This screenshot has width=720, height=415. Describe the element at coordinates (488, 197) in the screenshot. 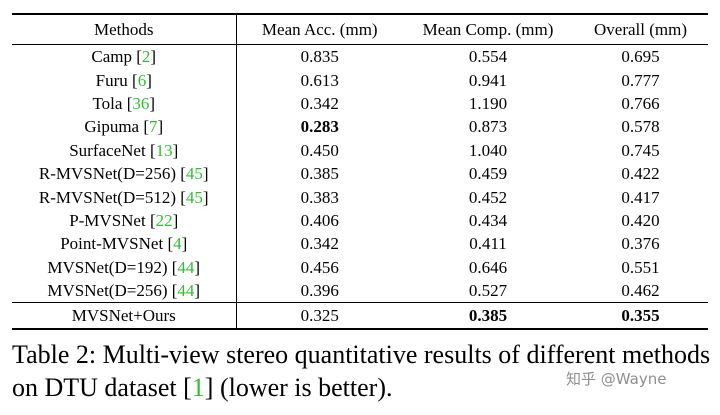

I see `mean-comp-cell: 0.452` at that location.